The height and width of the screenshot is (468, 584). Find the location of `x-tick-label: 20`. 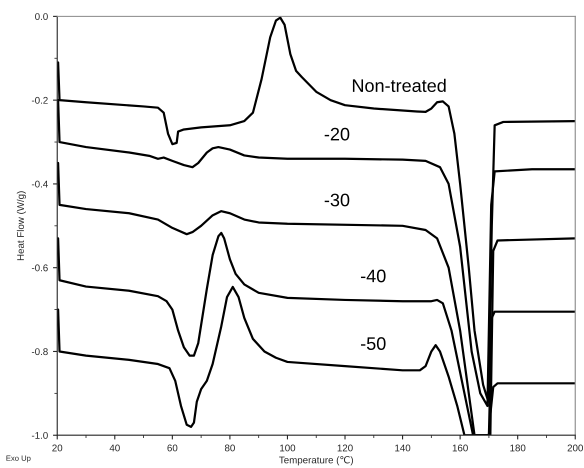

x-tick-label: 20 is located at coordinates (57, 448).